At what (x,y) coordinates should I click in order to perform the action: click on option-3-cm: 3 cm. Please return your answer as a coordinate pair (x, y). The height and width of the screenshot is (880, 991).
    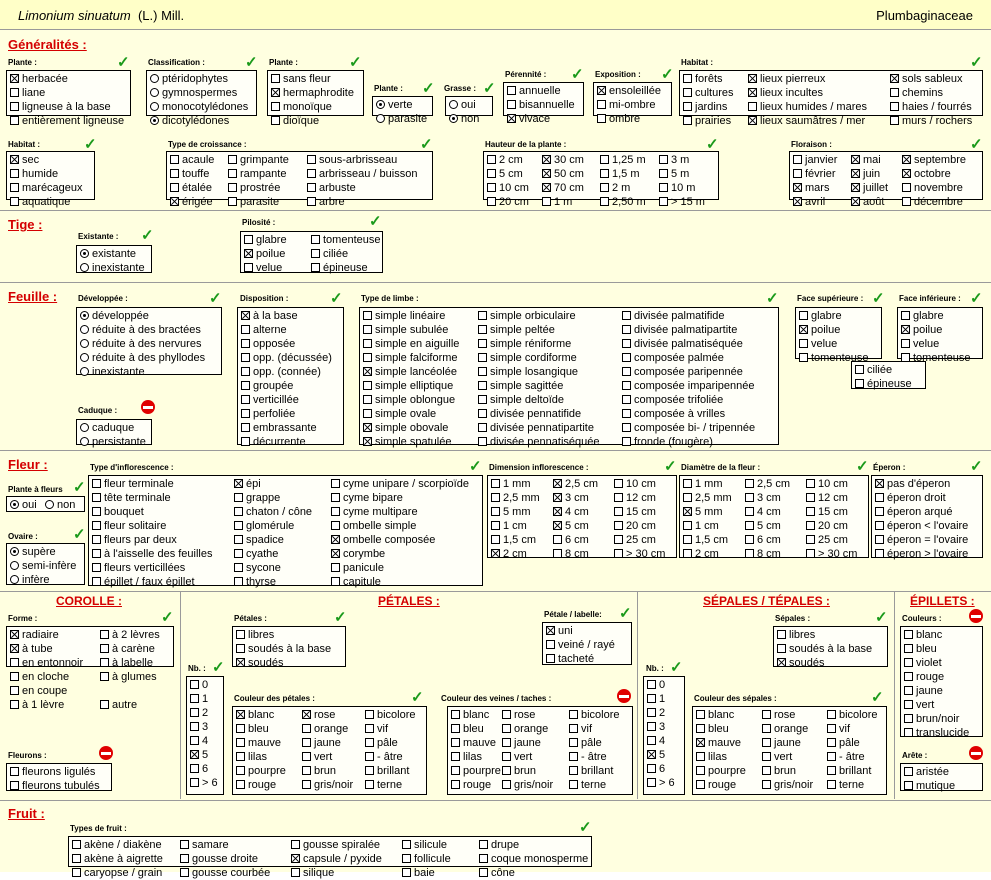
    Looking at the image, I should click on (763, 498).